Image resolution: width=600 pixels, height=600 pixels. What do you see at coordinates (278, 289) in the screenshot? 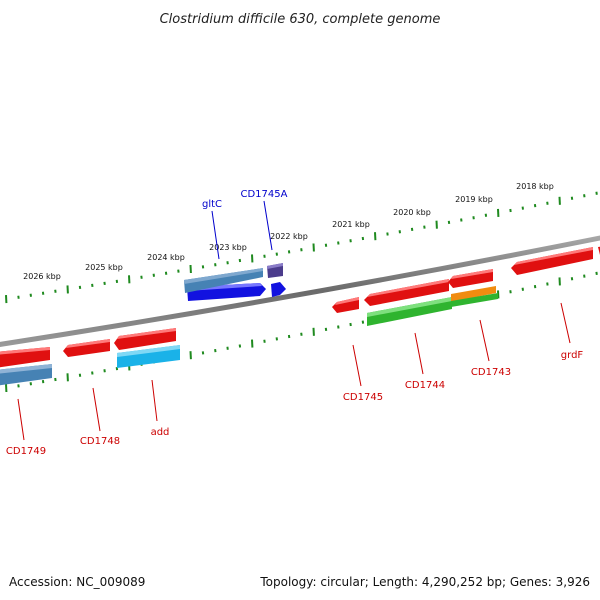
I see `gene-CD1745A-blue-feature` at bounding box center [278, 289].